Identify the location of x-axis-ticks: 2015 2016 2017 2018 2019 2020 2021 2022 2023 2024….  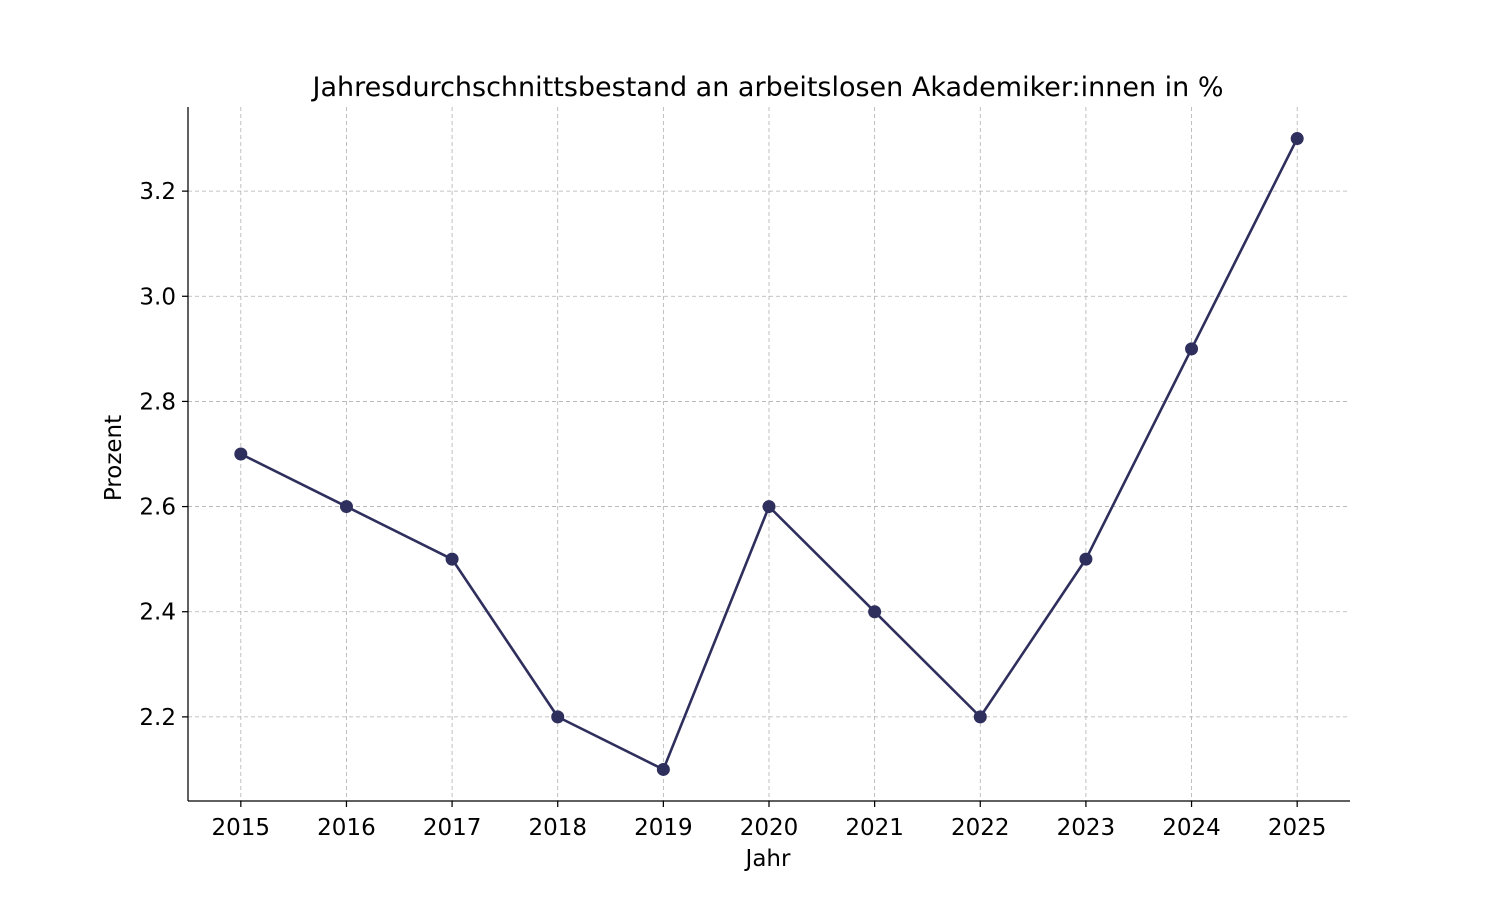
(769, 821).